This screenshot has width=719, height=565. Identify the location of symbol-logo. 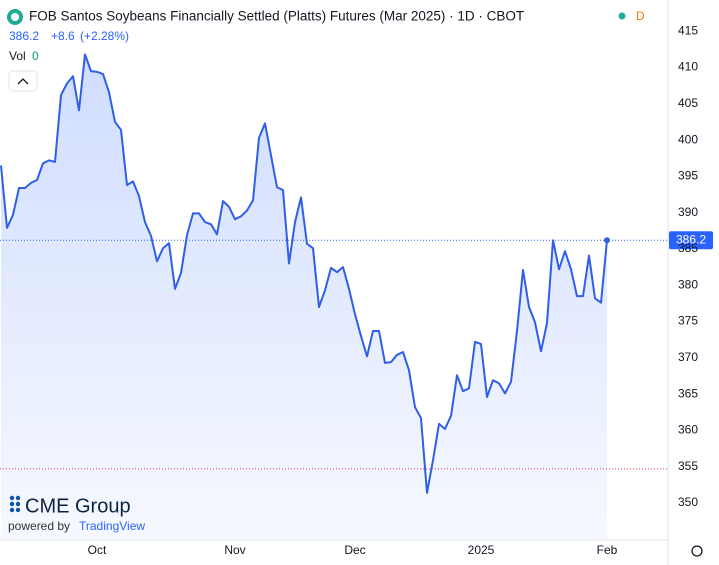
(15, 17).